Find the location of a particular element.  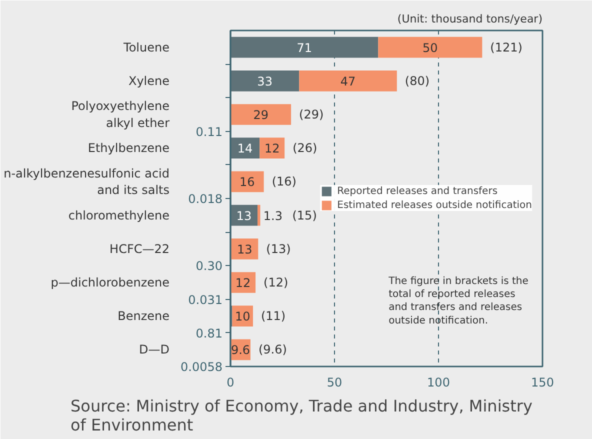

total-label: (80) is located at coordinates (417, 81).